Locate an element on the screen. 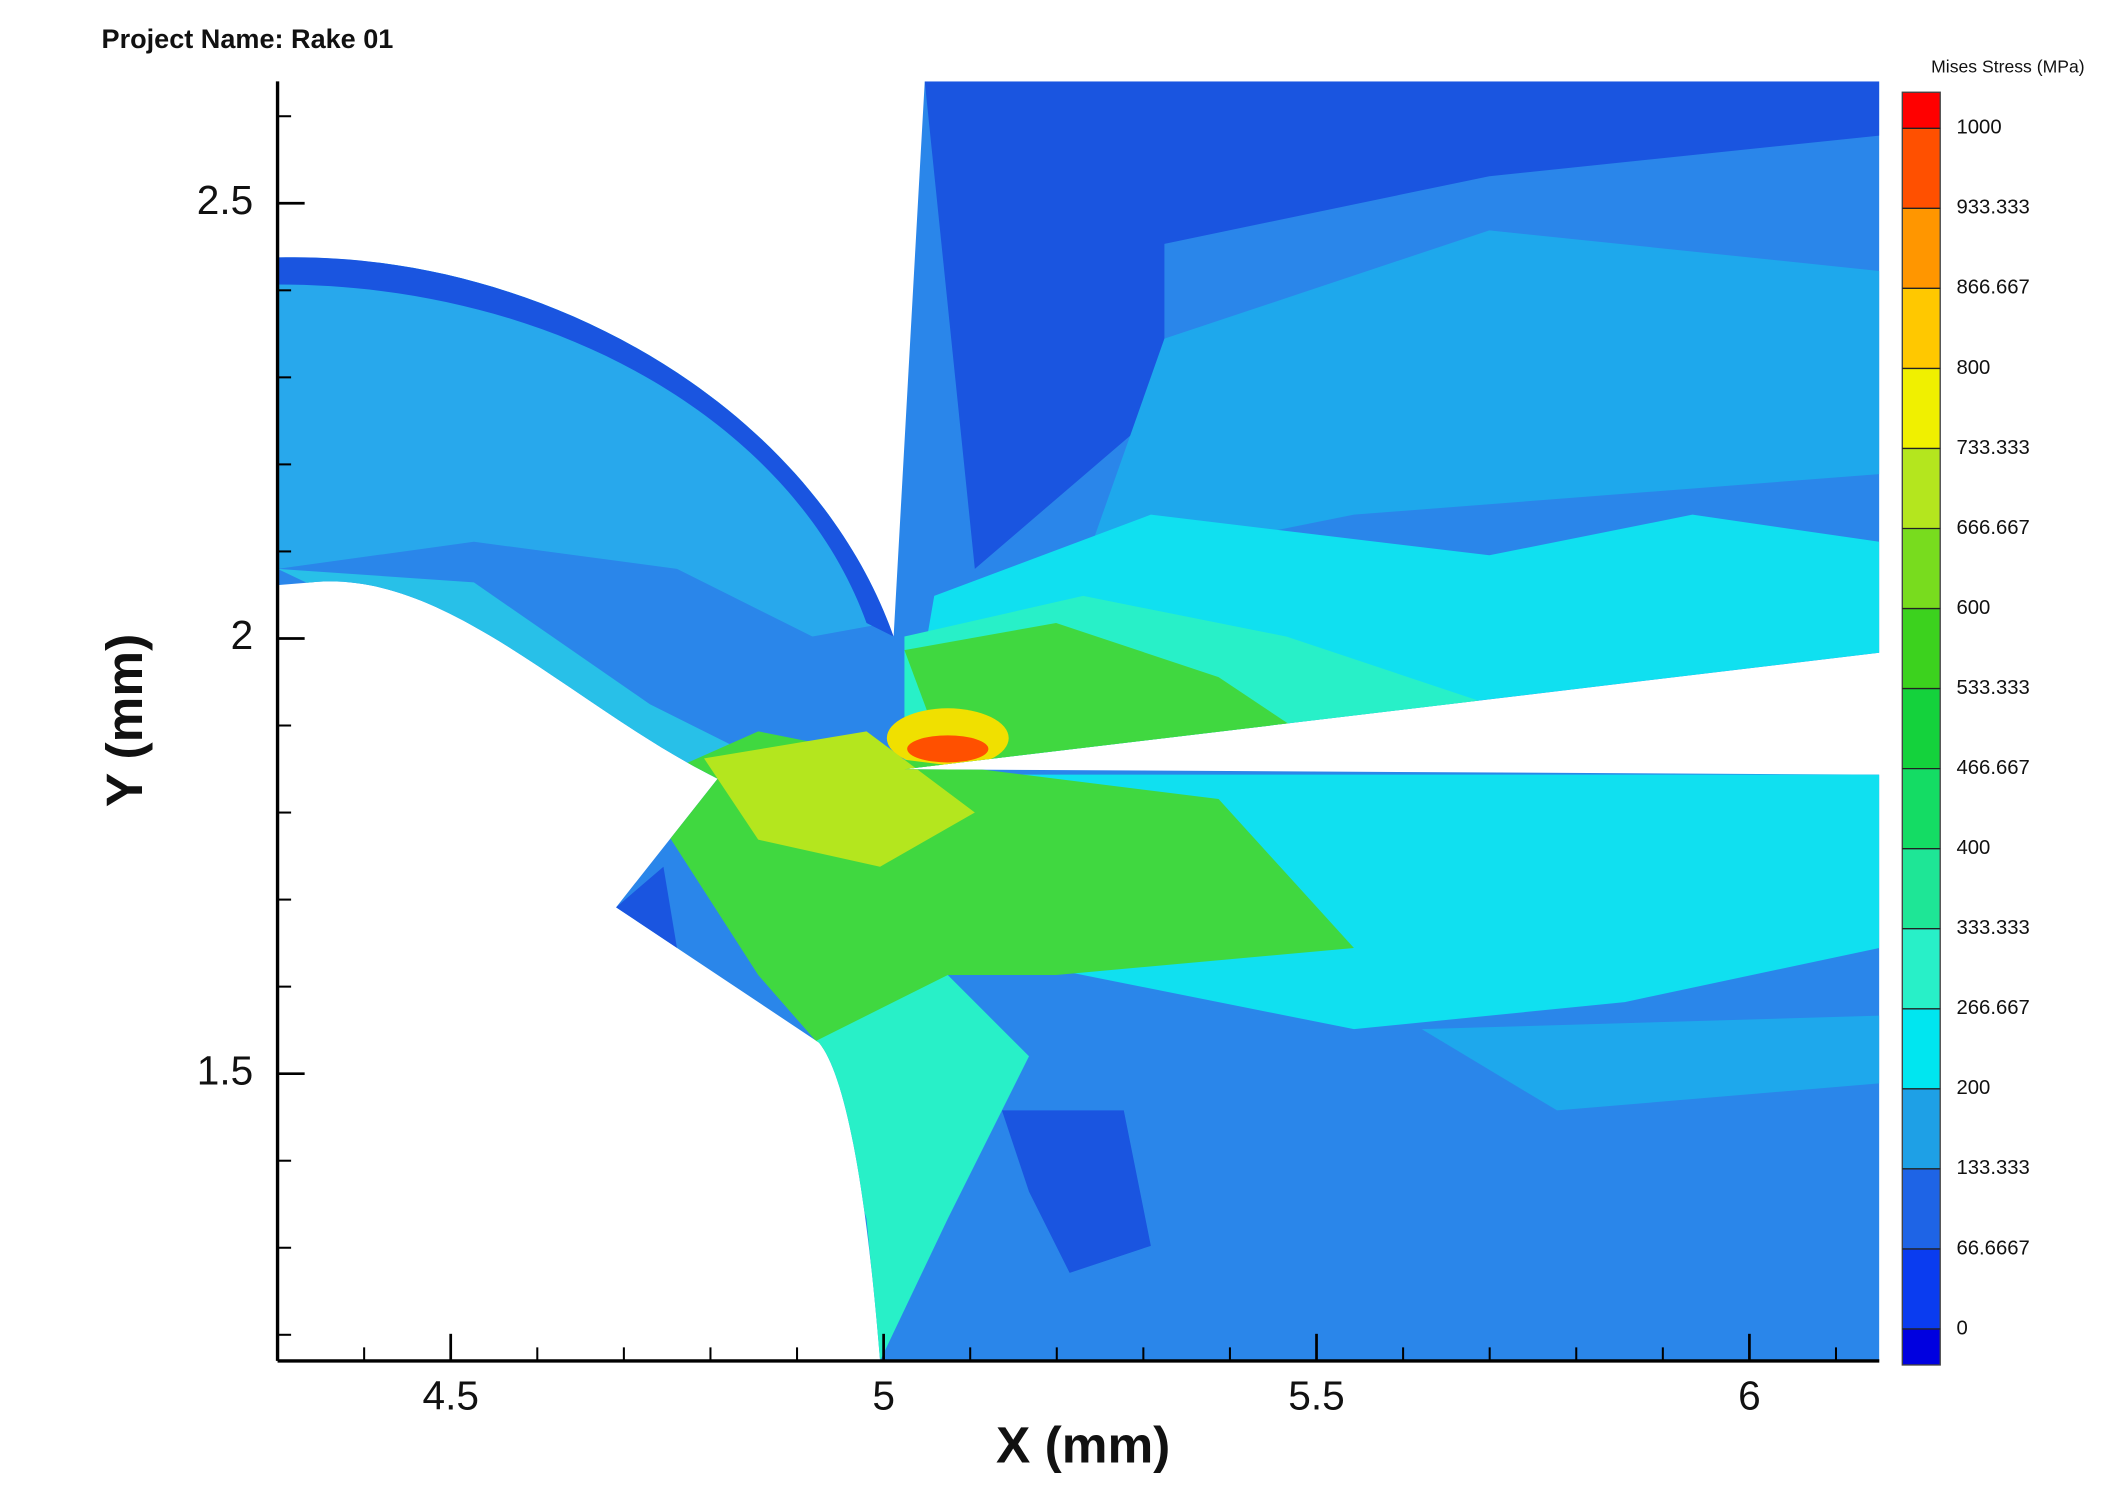  x-tick-label: 4.5 is located at coordinates (450, 1396).